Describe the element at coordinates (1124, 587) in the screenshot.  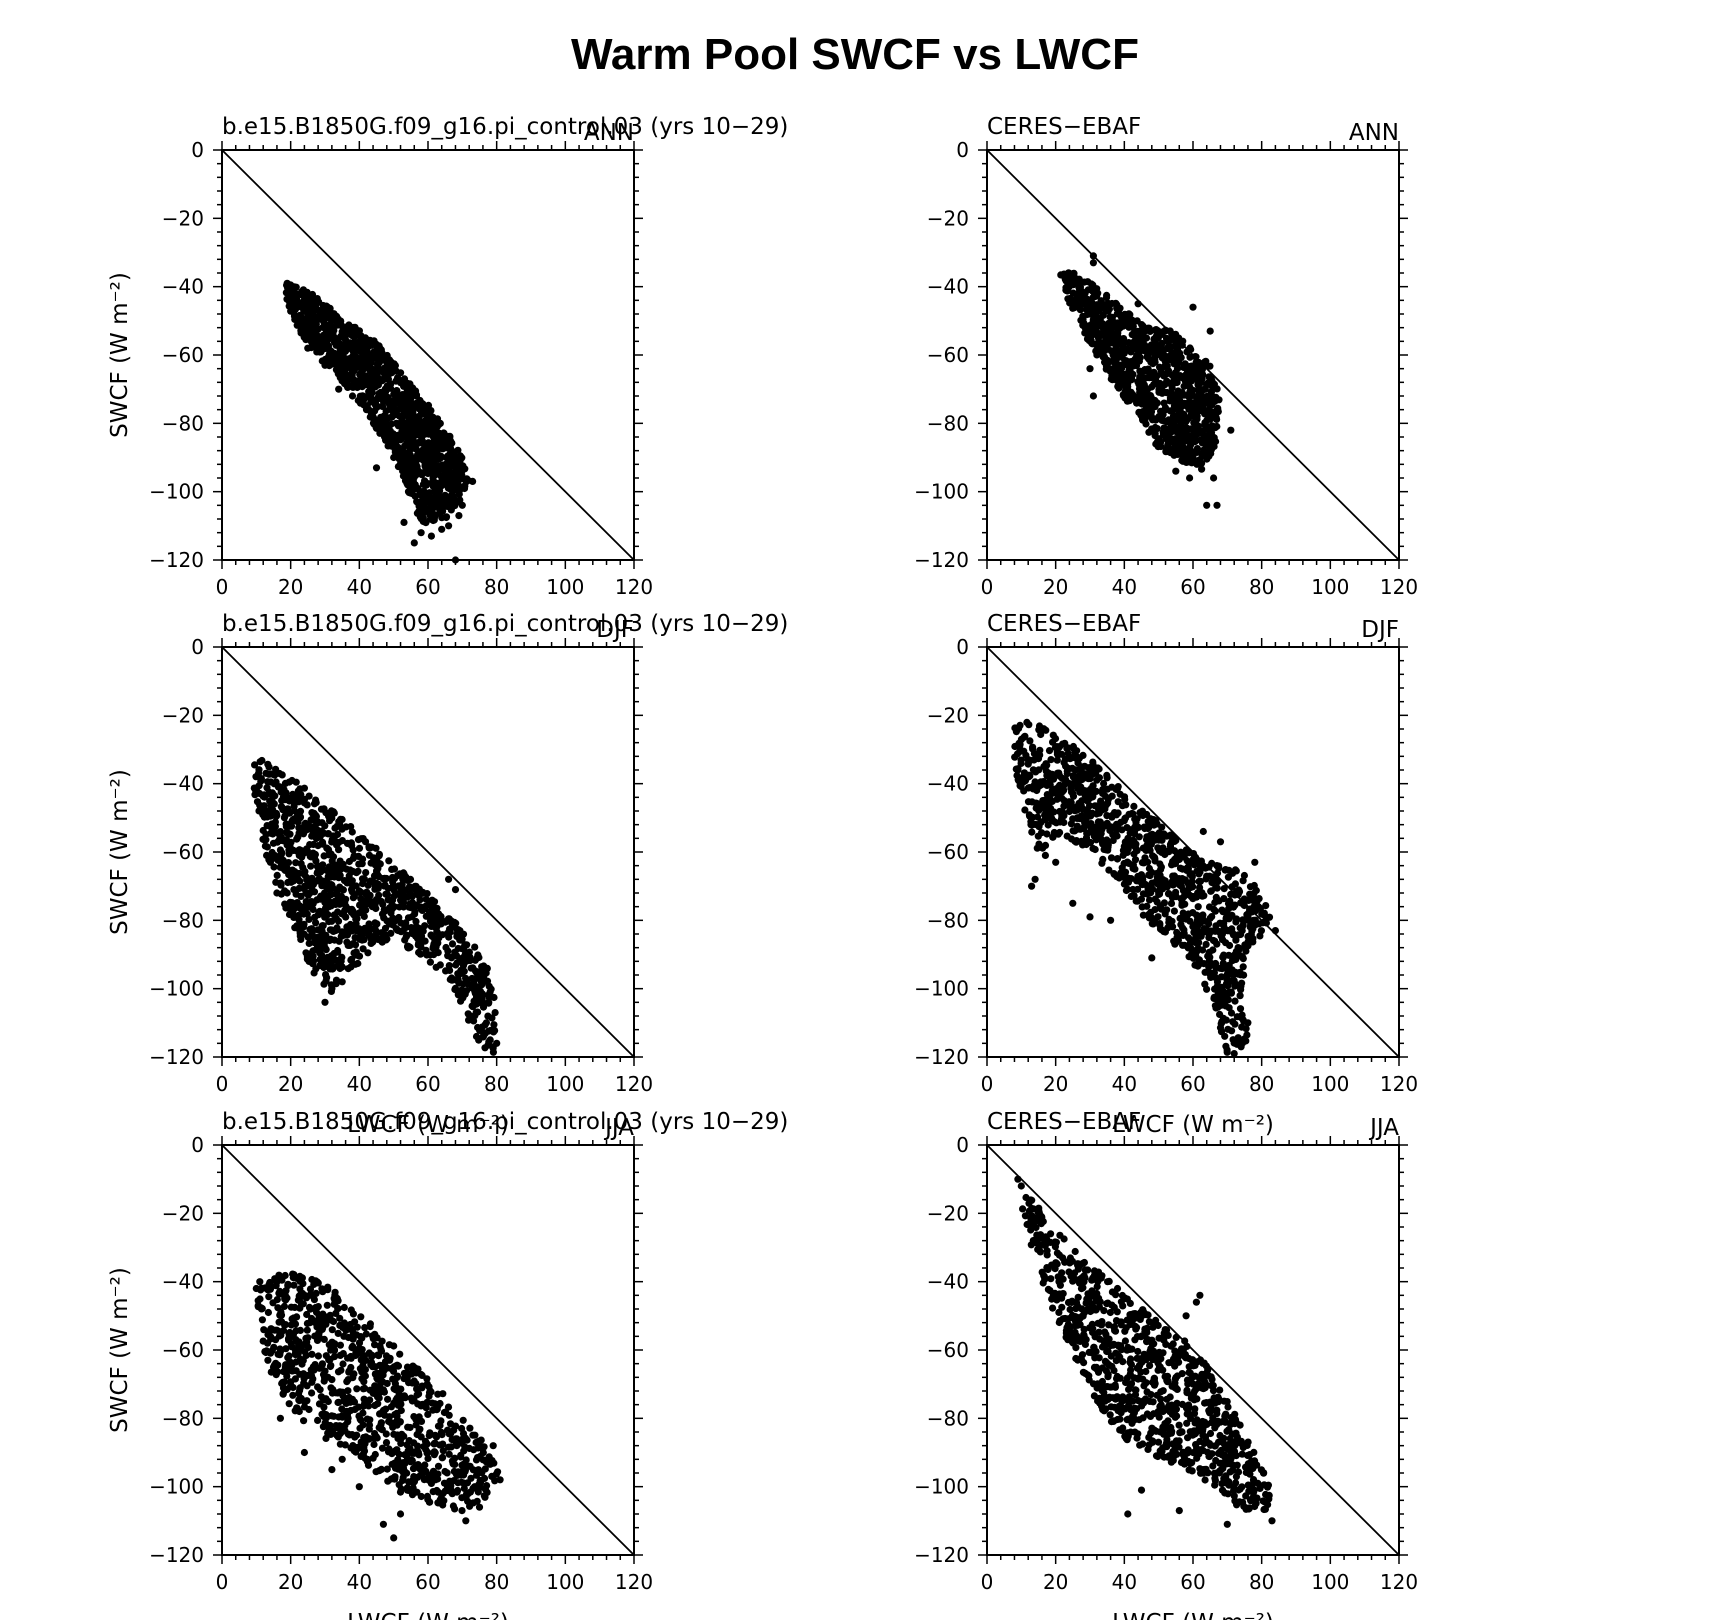
I see `x-tick-label: 40` at that location.